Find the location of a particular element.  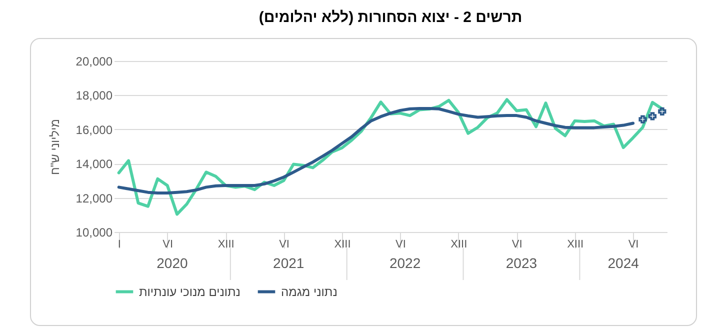

y-tick-label: 16,000 is located at coordinates (94, 129).